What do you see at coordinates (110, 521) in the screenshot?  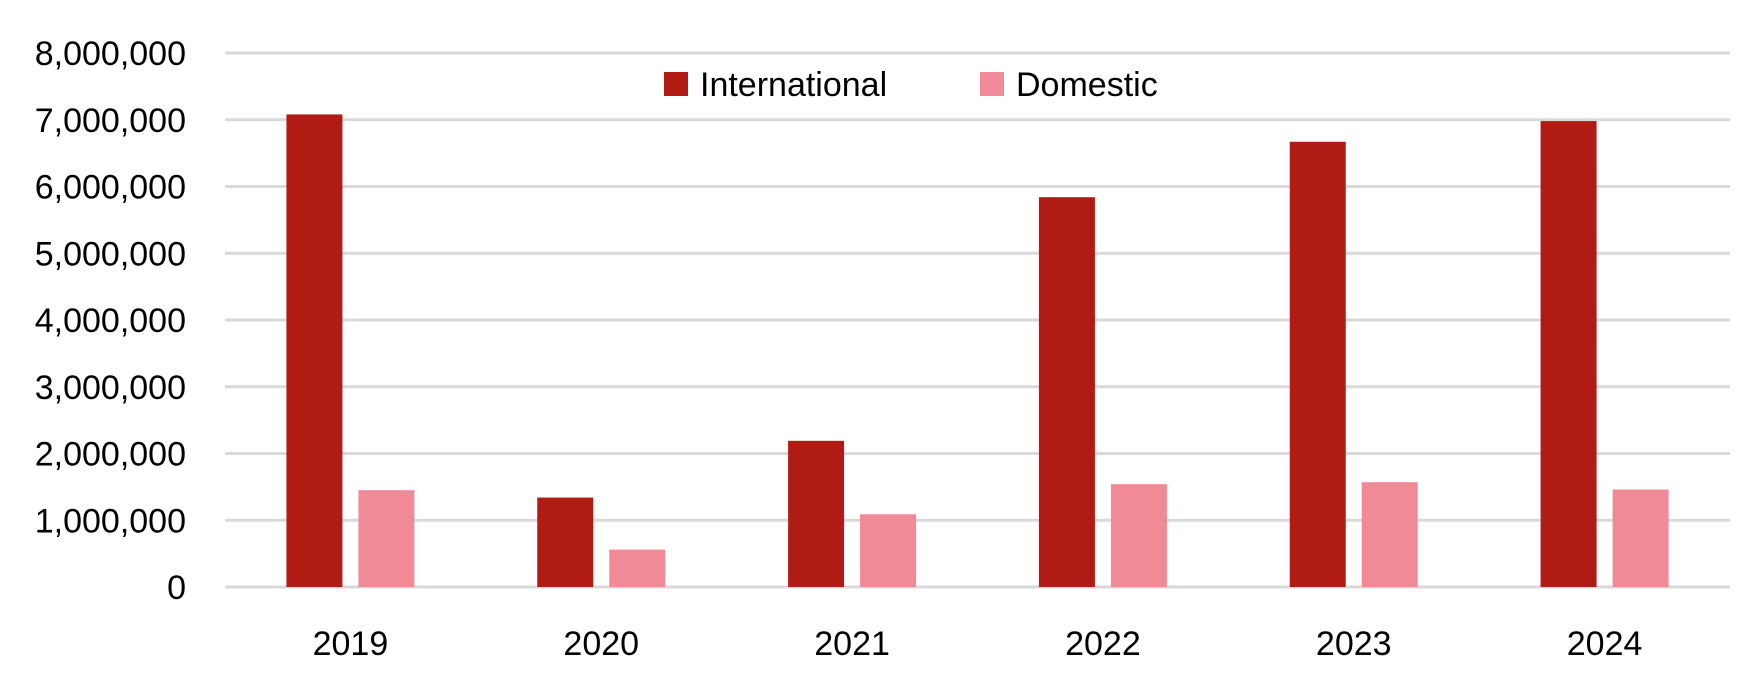 I see `y-tick-label: 1,000,000` at bounding box center [110, 521].